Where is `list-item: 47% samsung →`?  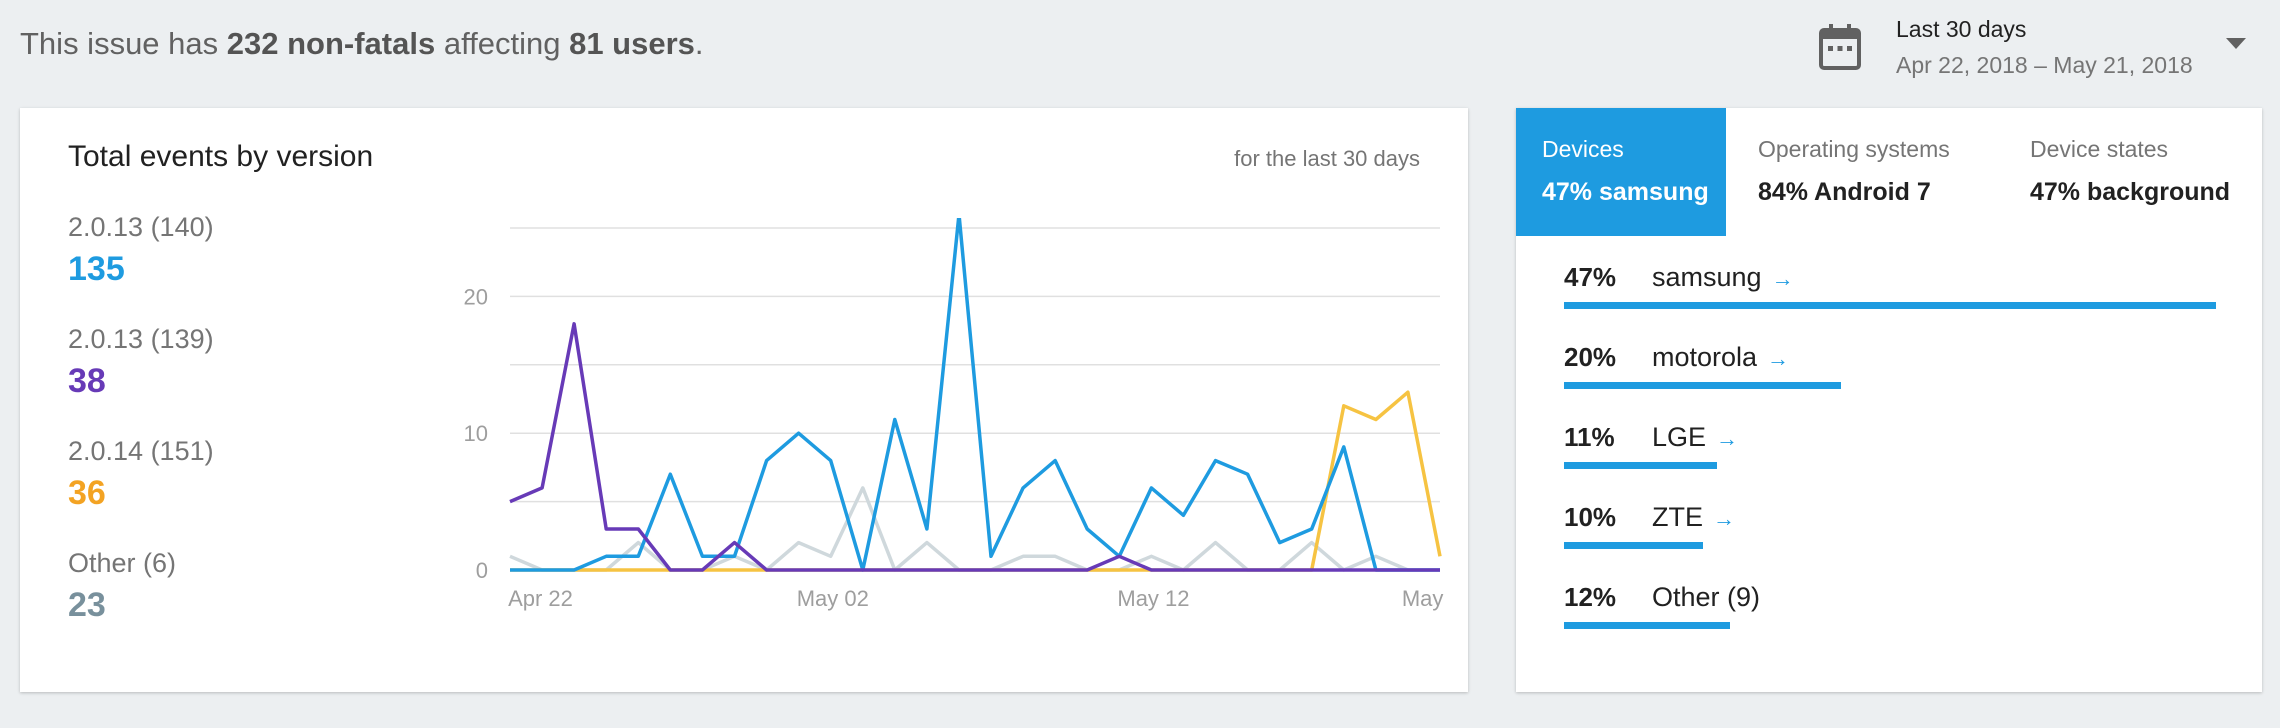
list-item: 47% samsung → is located at coordinates (1894, 298).